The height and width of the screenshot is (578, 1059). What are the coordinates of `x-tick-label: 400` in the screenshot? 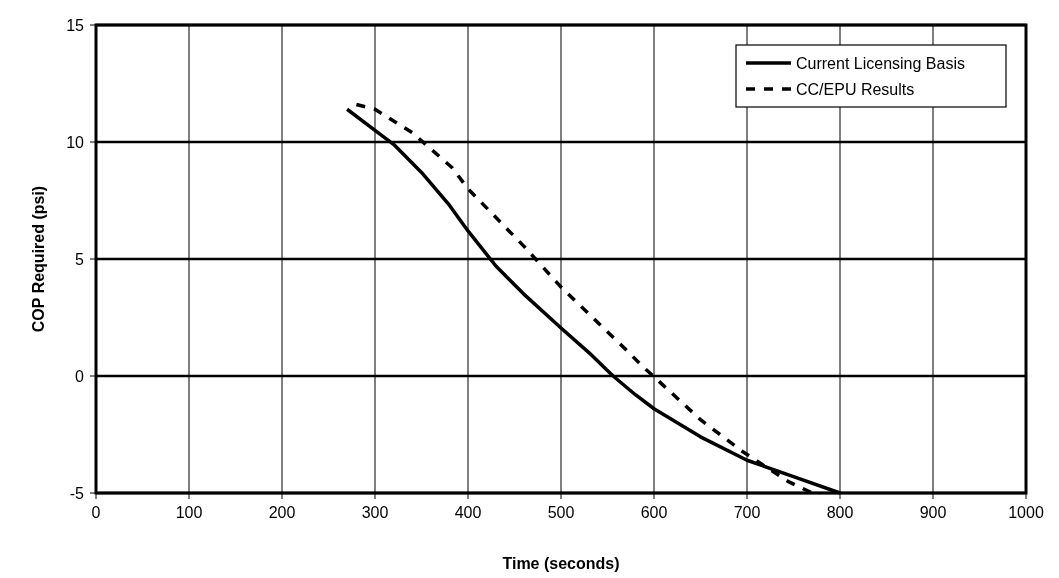 It's located at (468, 512).